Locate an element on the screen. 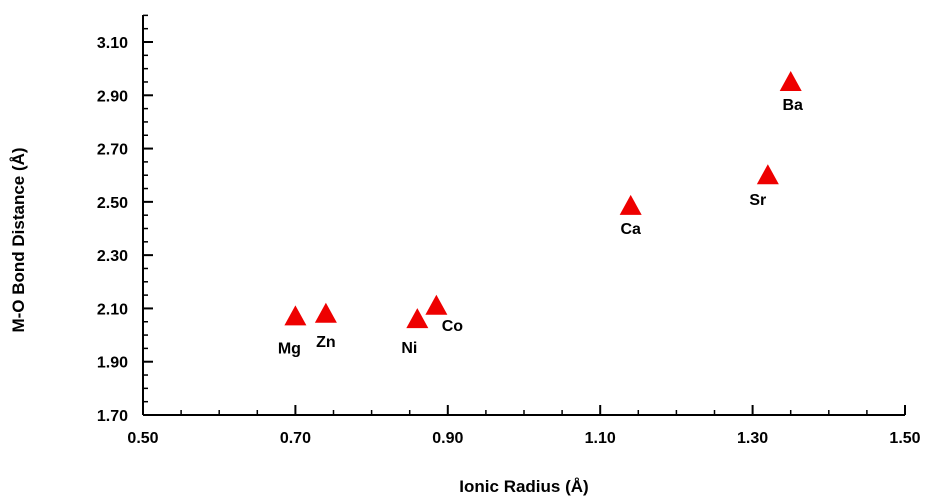  x-ticks: 0.50 0.70 0.90 1.10 1.30 1.50 is located at coordinates (524, 426).